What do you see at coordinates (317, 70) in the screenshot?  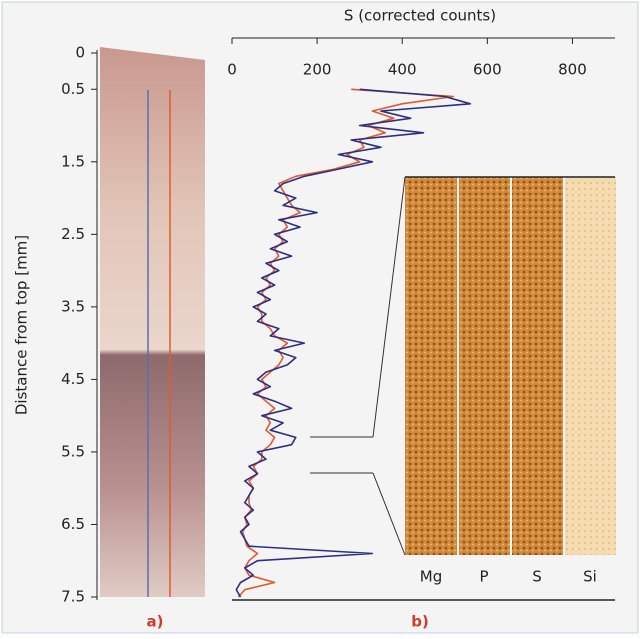 I see `x-tick-label: 200` at bounding box center [317, 70].